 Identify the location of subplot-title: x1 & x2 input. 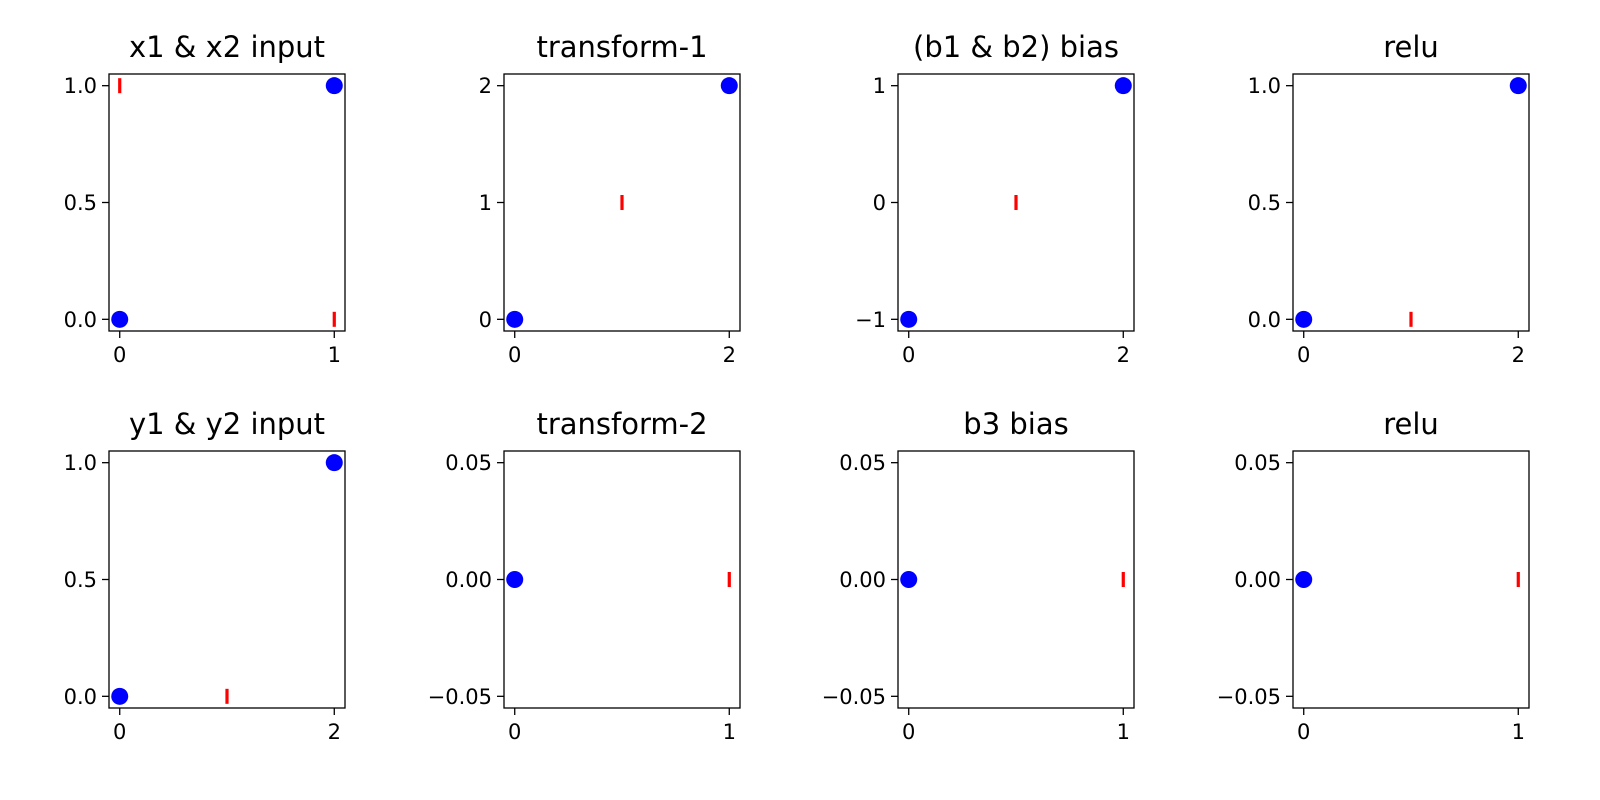
(227, 47).